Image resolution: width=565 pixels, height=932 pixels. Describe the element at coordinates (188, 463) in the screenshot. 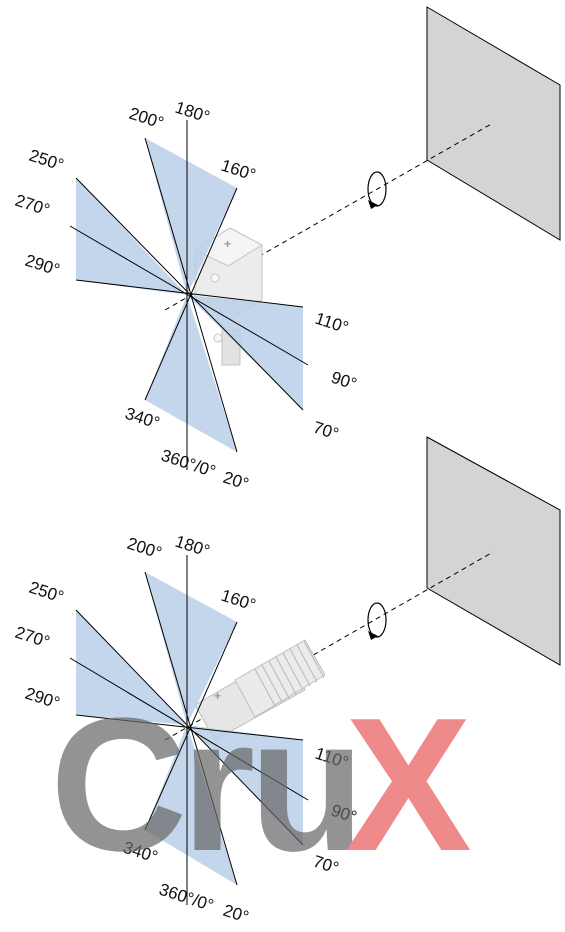

I see `angle-label-360: 360°/0°` at that location.